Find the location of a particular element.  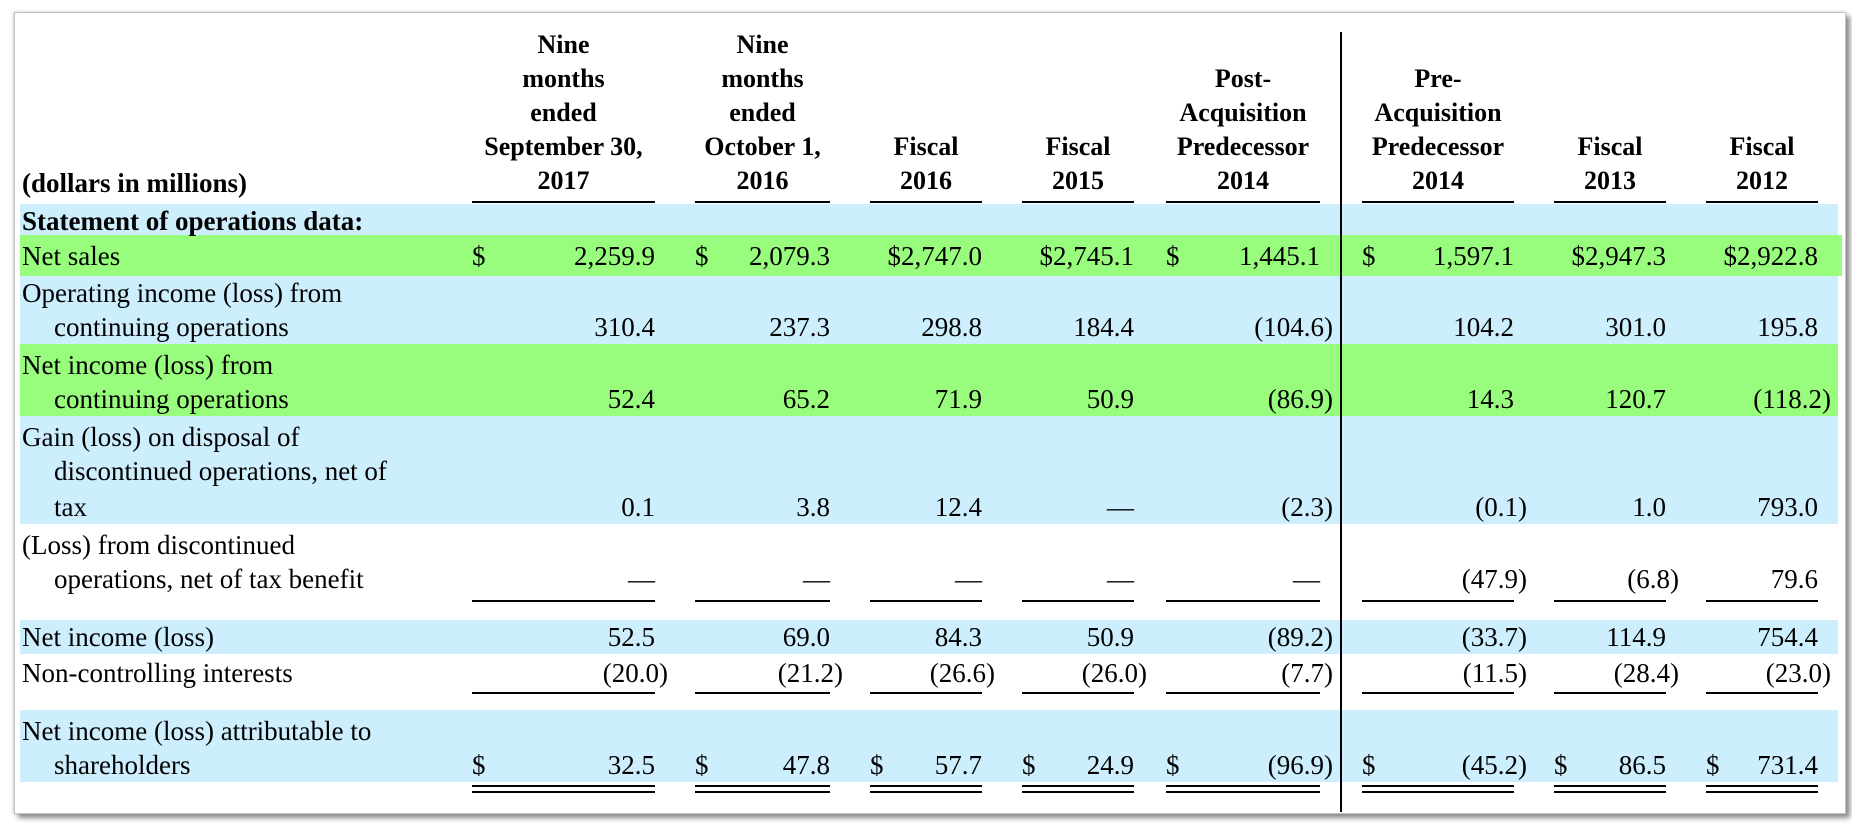

cell-value: 120.7 is located at coordinates (1635, 399).